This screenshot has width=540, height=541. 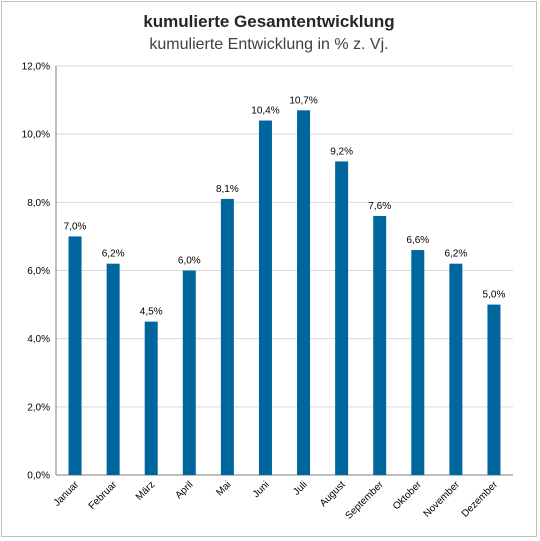 What do you see at coordinates (189, 261) in the screenshot?
I see `data-label: 6,0%` at bounding box center [189, 261].